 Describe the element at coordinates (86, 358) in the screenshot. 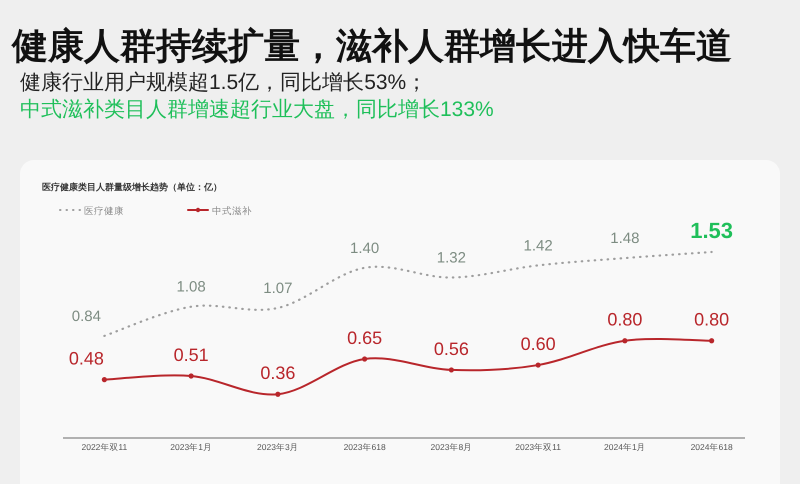

I see `data-label: 0.48` at that location.